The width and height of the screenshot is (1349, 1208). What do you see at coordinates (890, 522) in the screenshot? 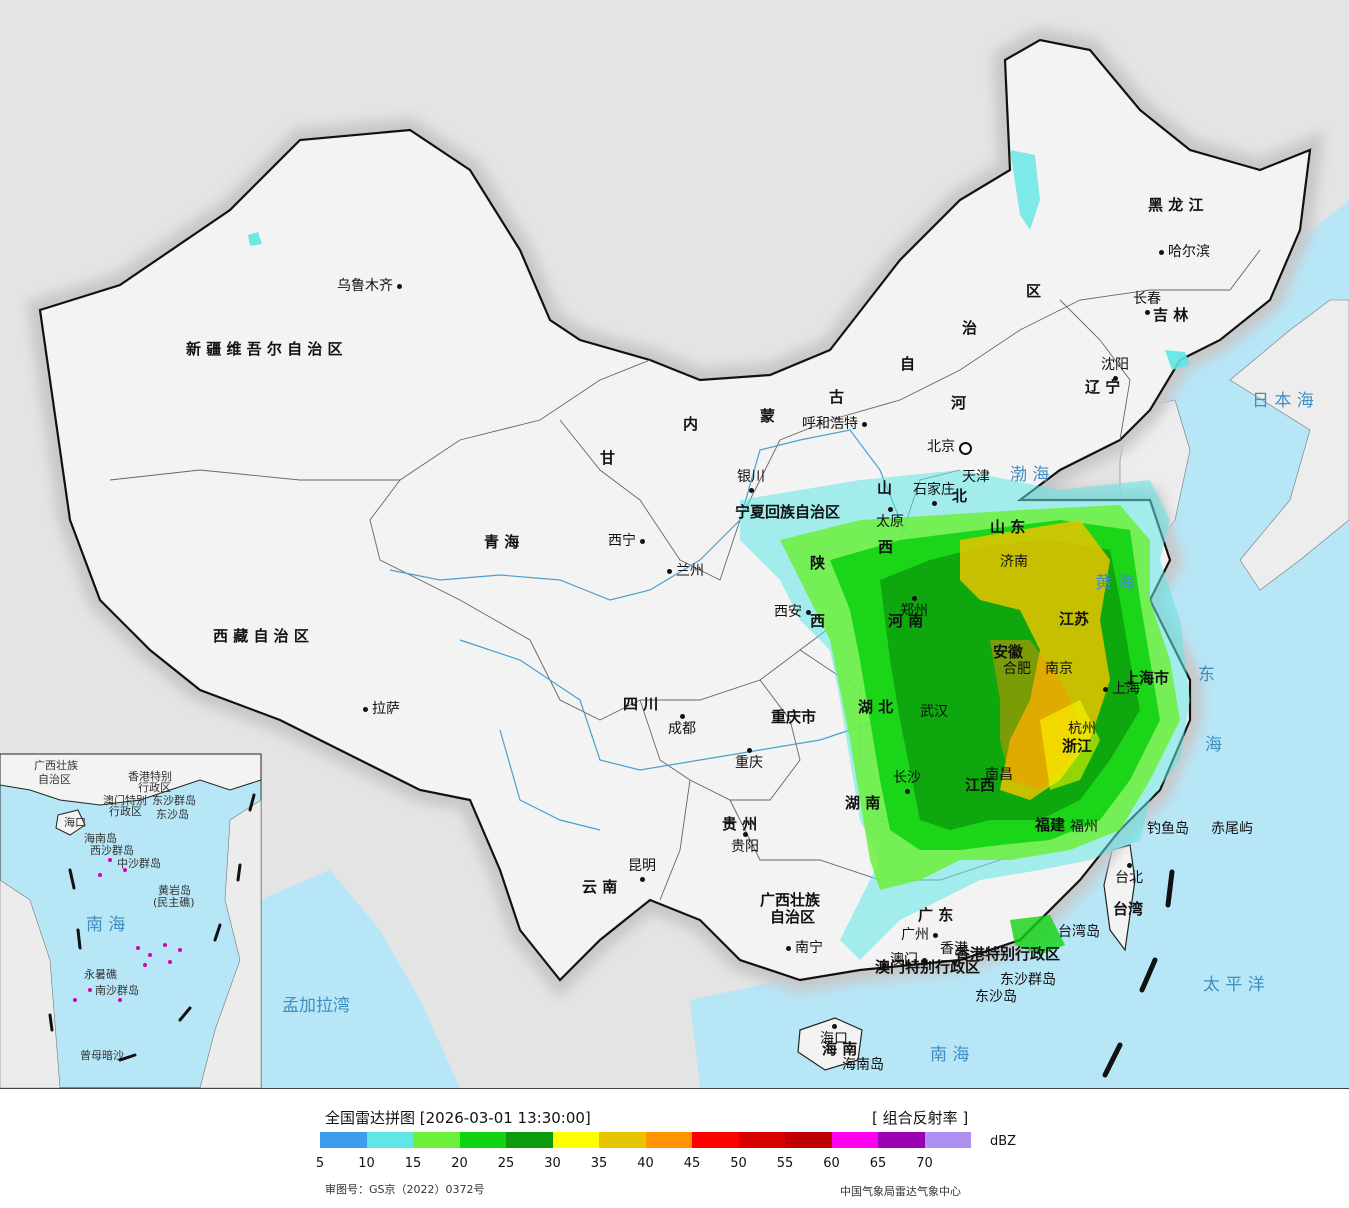
I see `city-label: 太原` at bounding box center [890, 522].